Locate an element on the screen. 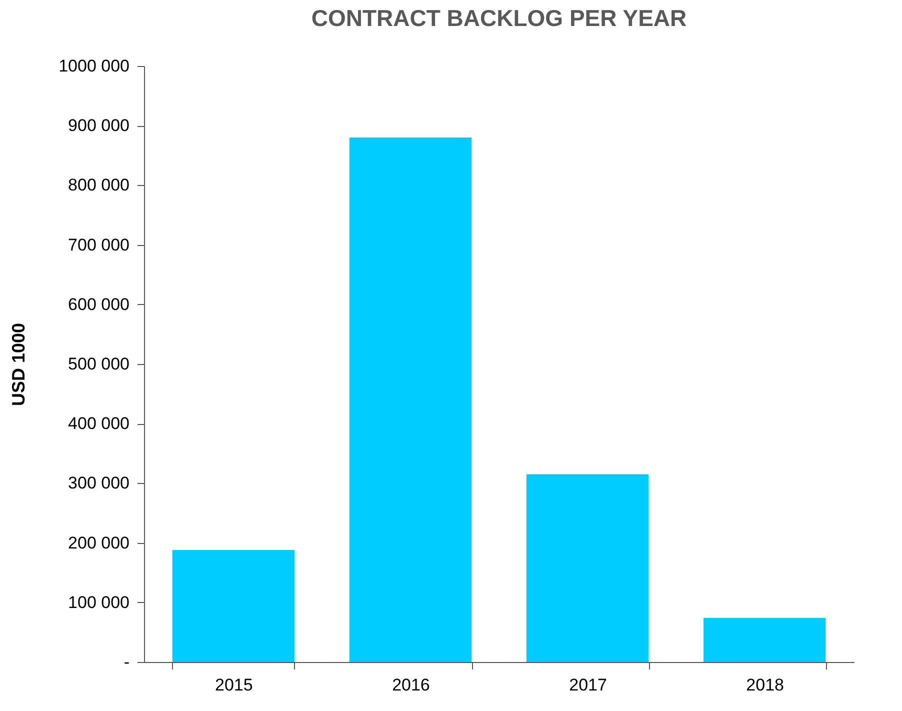 The image size is (902, 711). x-tick-label: 2015 is located at coordinates (234, 685).